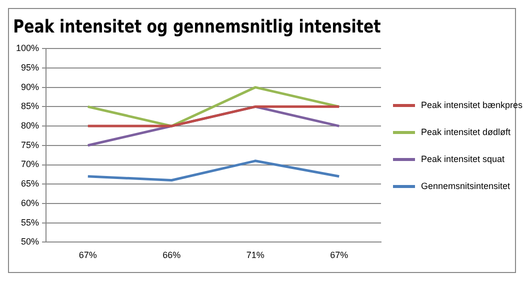 This screenshot has width=524, height=281. I want to click on chart-title: Peak intensitet og gennemsnitlig intensitet, so click(197, 26).